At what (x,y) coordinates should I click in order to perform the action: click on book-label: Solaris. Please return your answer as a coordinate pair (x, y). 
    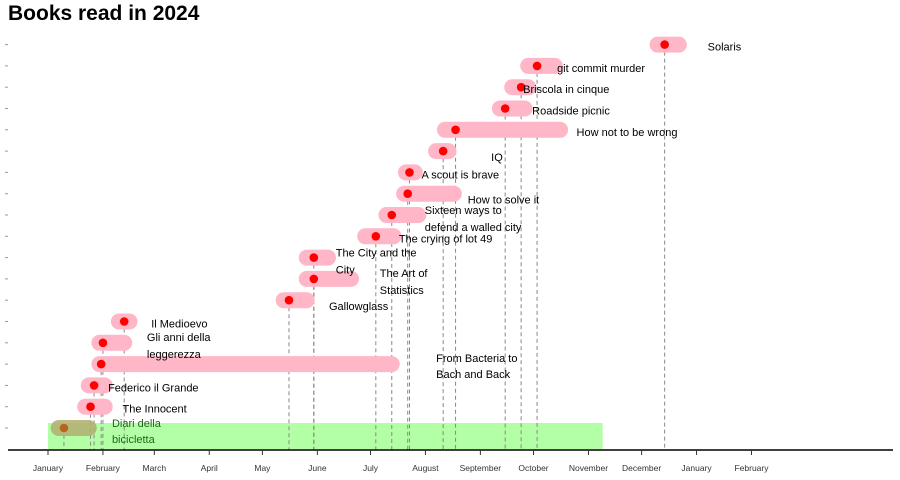
    Looking at the image, I should click on (725, 48).